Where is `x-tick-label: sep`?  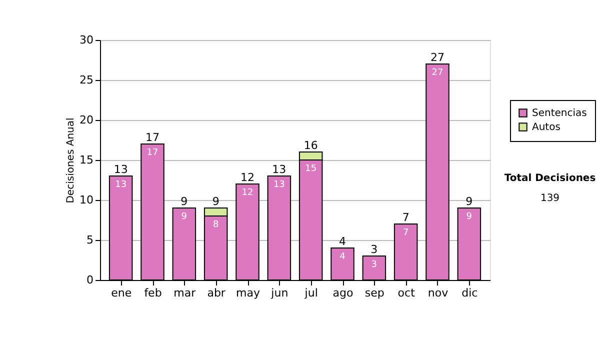
x-tick-label: sep is located at coordinates (374, 293).